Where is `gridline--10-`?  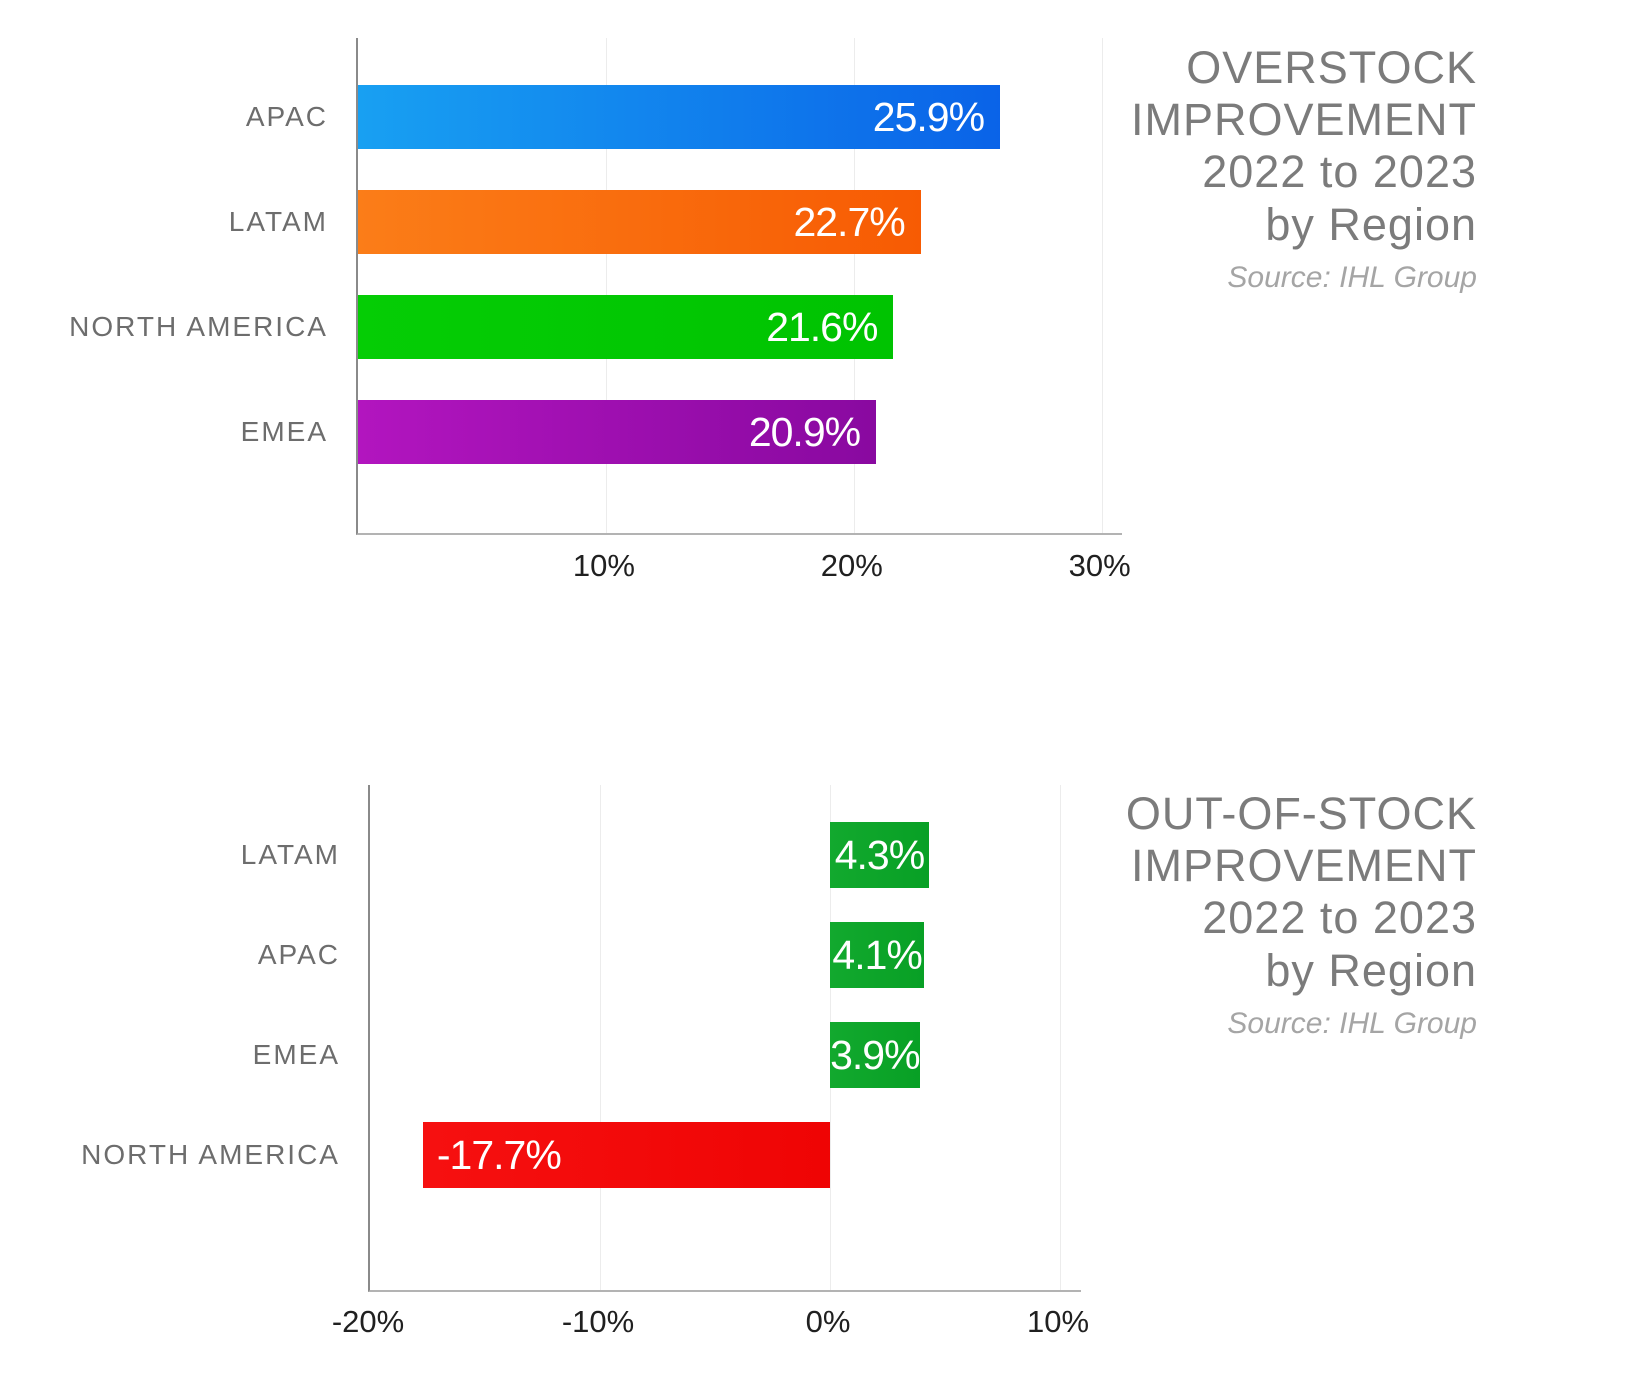
gridline--10- is located at coordinates (600, 1037).